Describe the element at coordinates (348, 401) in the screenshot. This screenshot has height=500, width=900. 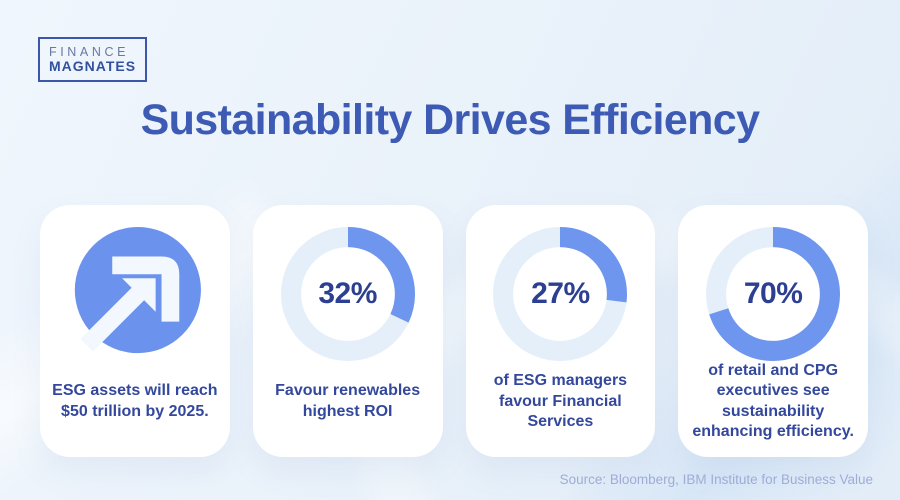
I see `stat-caption: Favour renewables highest ROI` at that location.